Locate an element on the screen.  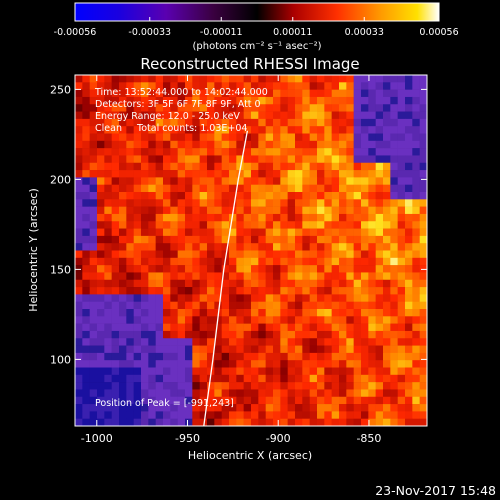
x-tick-label: -1000 is located at coordinates (97, 438).